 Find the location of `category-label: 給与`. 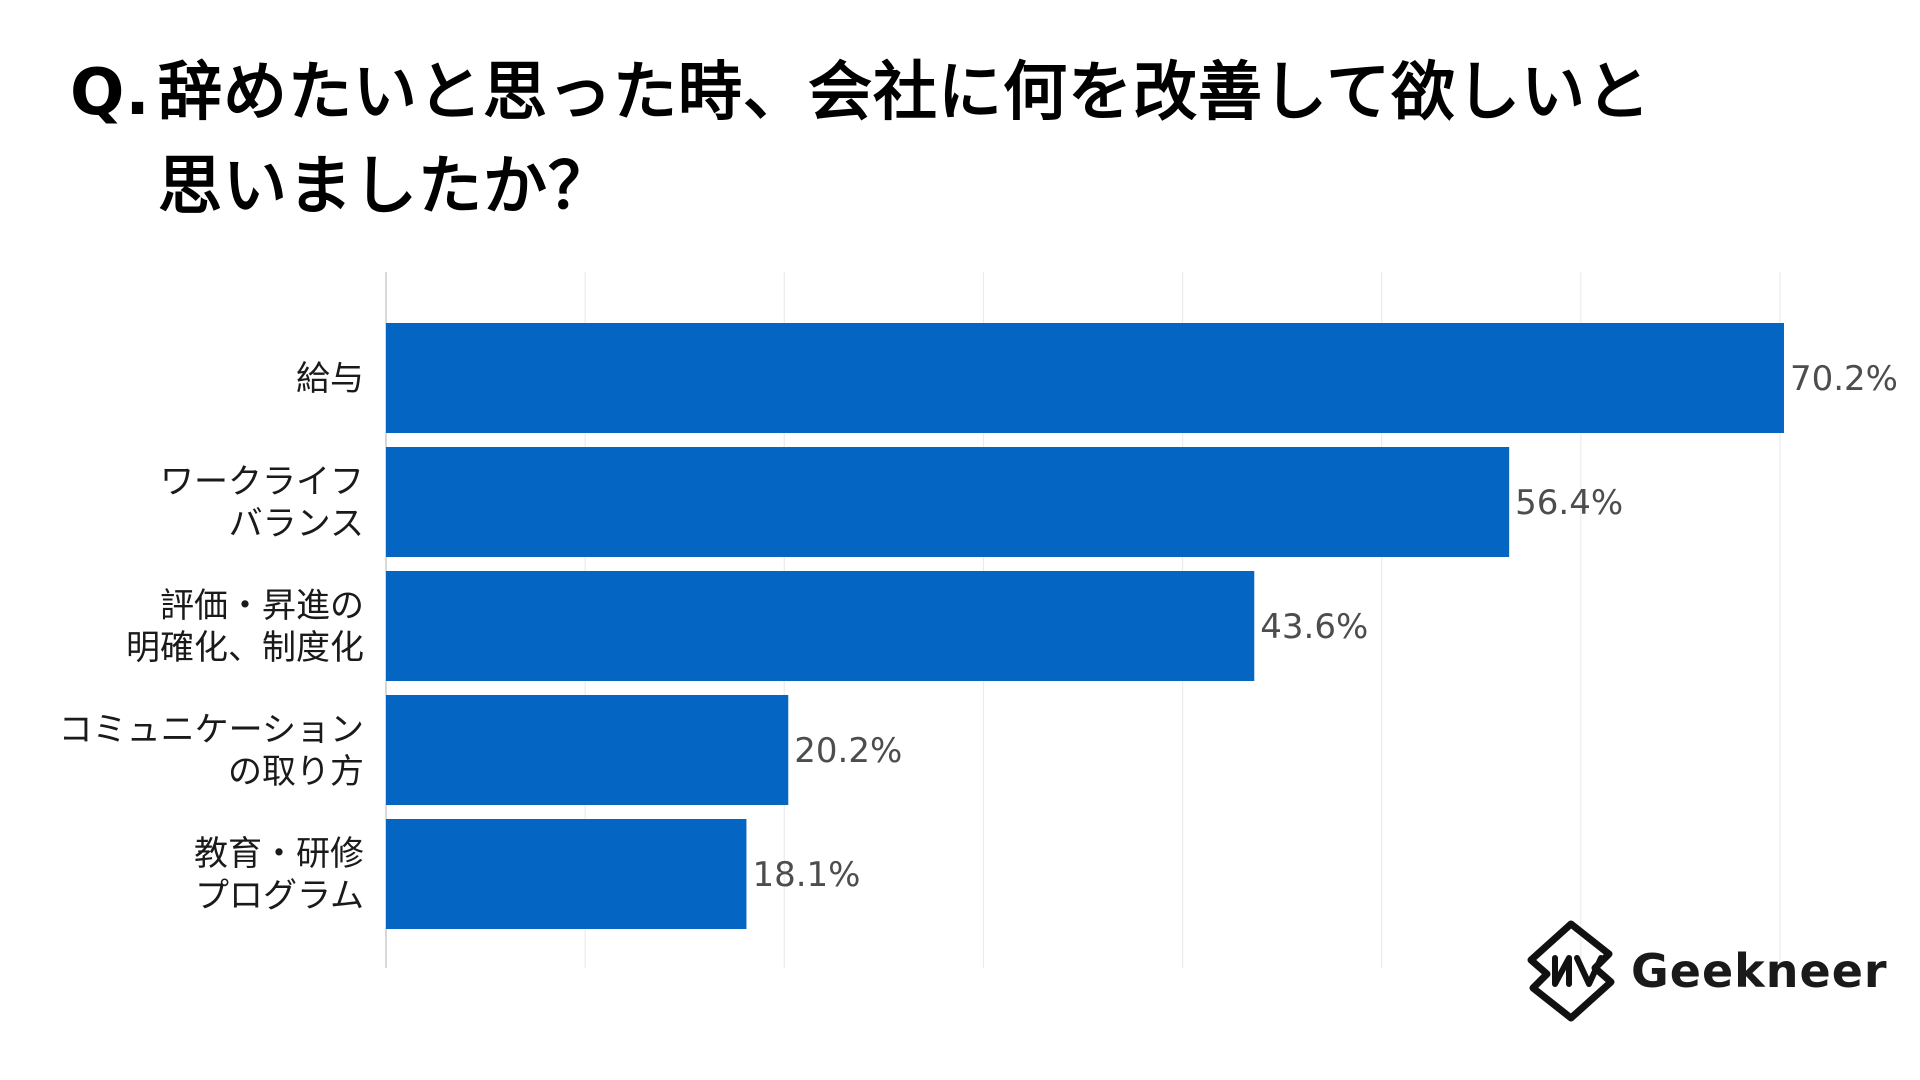

category-label: 給与 is located at coordinates (330, 379).